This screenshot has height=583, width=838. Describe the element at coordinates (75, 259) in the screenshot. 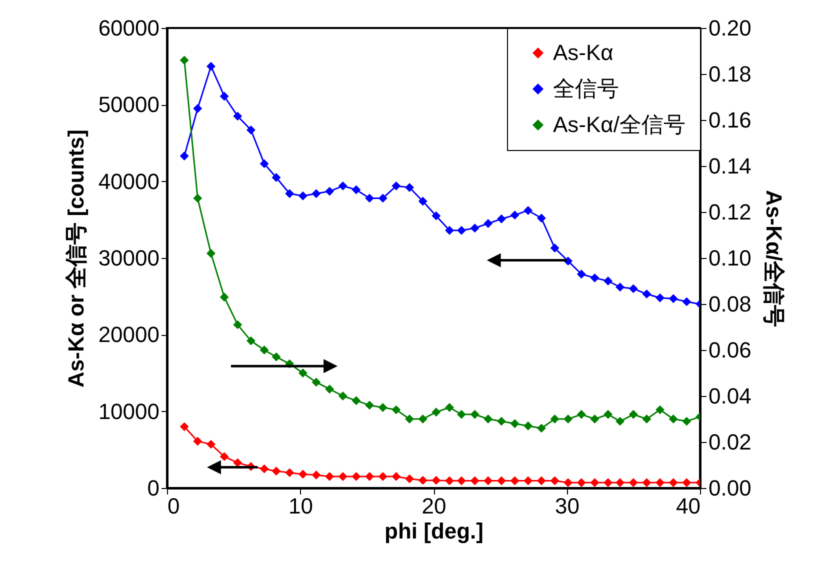

I see `y-axis-title: As-Kα or 全信号 [counts]` at that location.